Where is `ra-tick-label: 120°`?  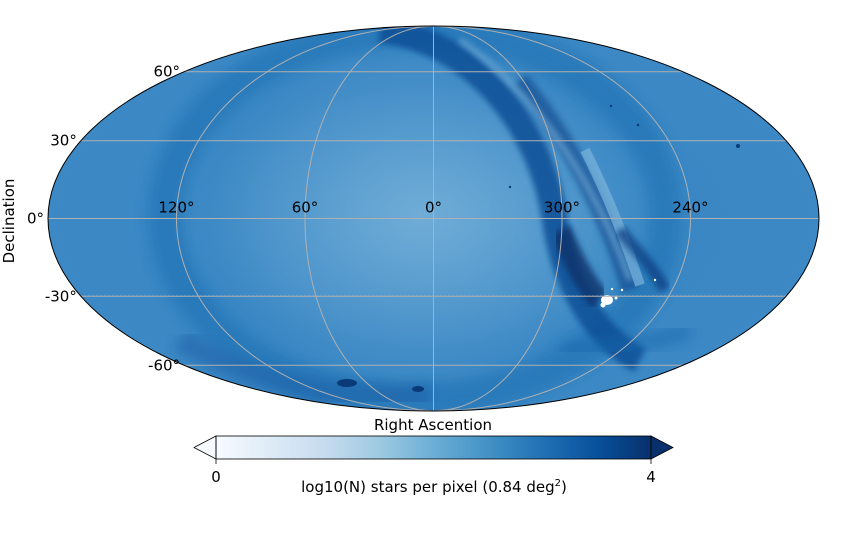 ra-tick-label: 120° is located at coordinates (176, 208).